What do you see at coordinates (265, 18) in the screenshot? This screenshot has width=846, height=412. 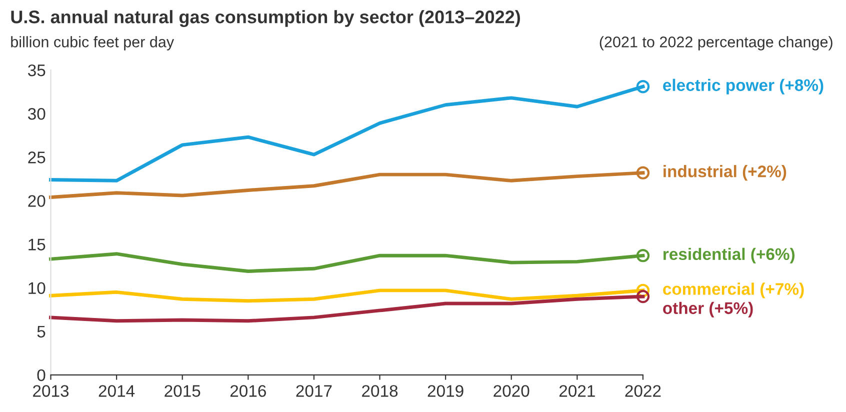 I see `chart-title: U.S. annual natural gas consumption by sector (2013–2022)` at bounding box center [265, 18].